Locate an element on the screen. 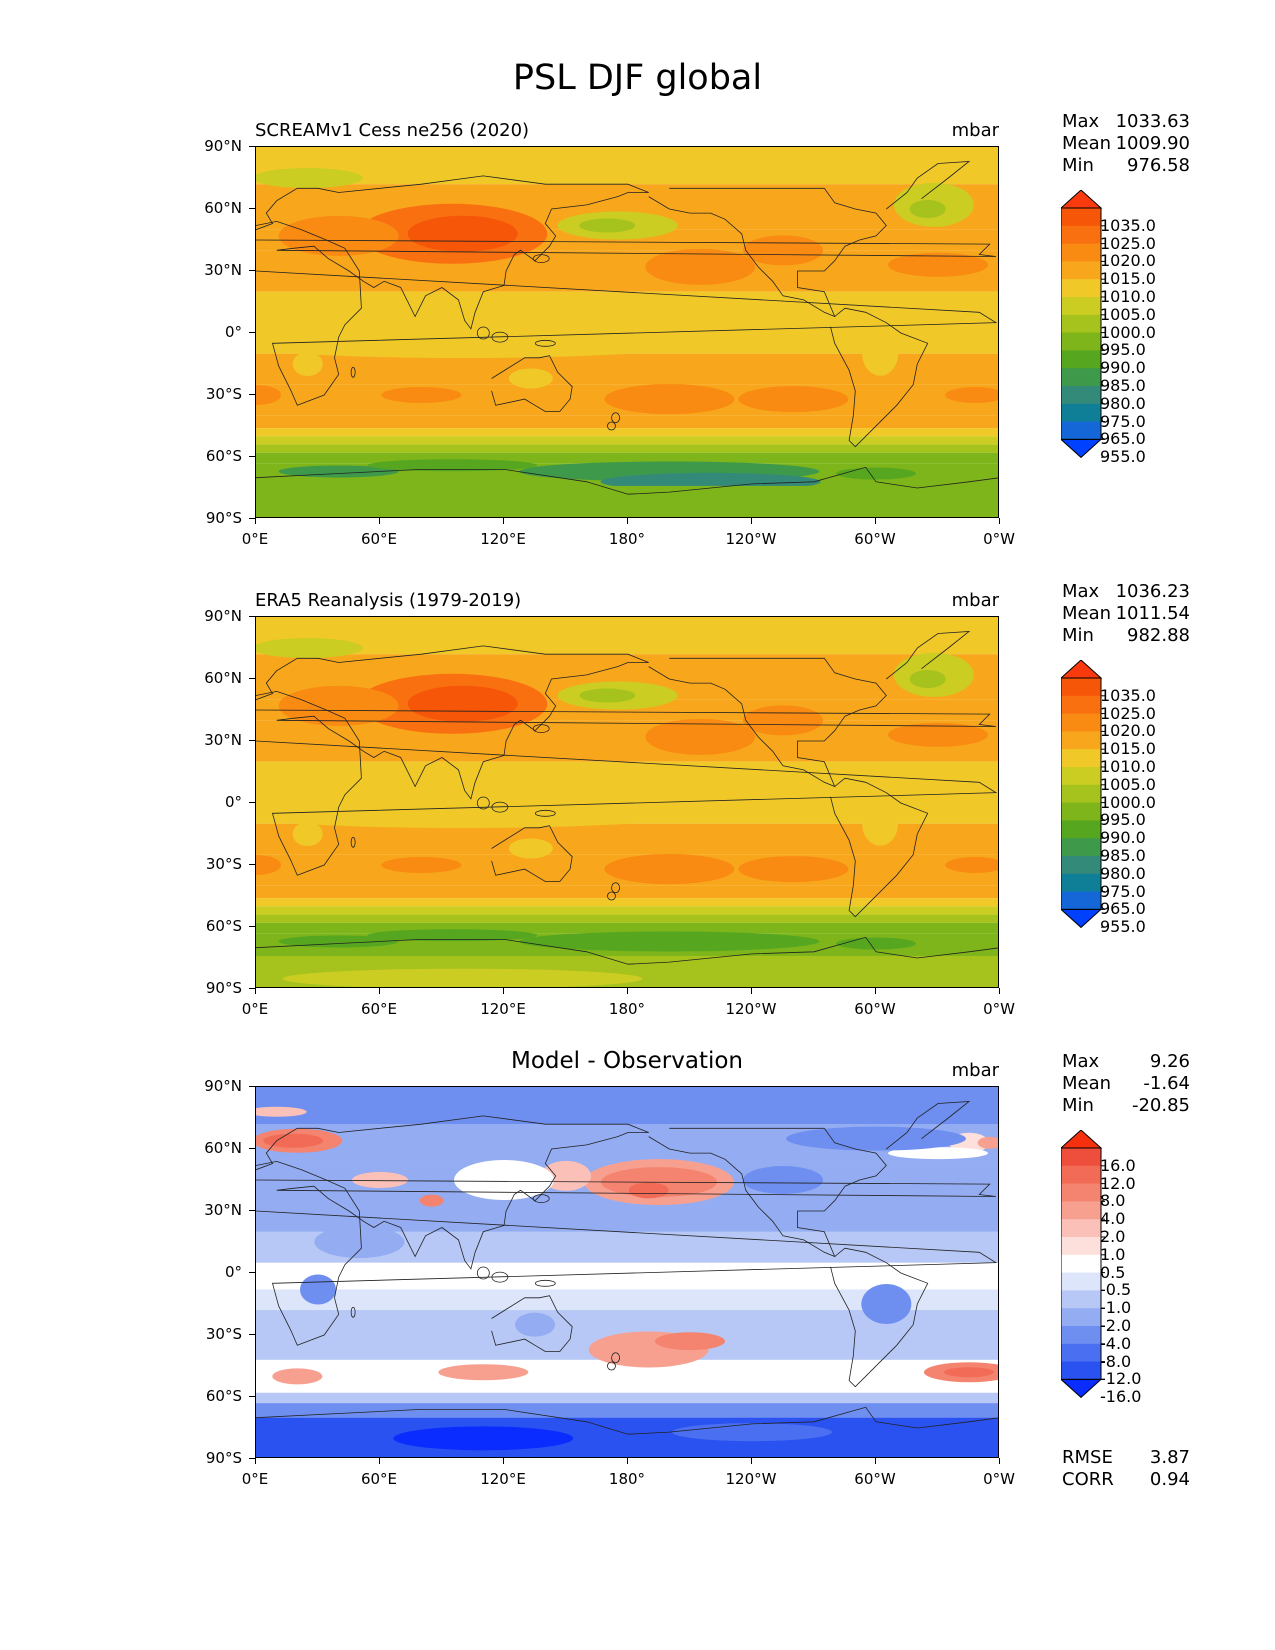  lat-tick-label: 90°N is located at coordinates (223, 1086).